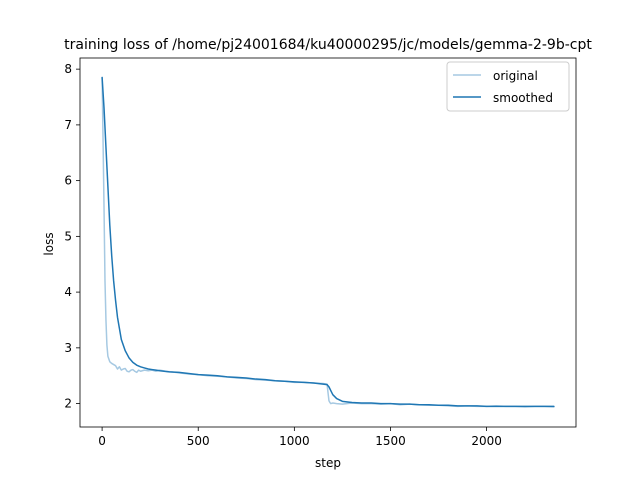 The width and height of the screenshot is (640, 480). What do you see at coordinates (198, 441) in the screenshot?
I see `x-tick-label: 500` at bounding box center [198, 441].